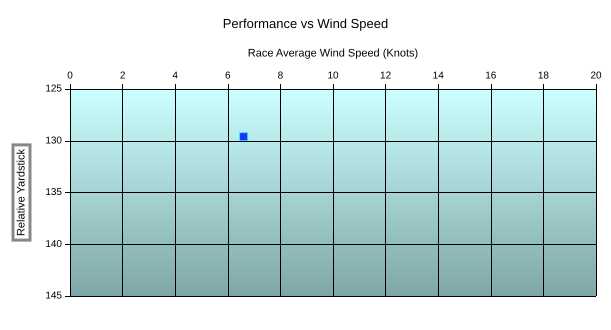  What do you see at coordinates (123, 76) in the screenshot?
I see `x-tick-label: 2` at bounding box center [123, 76].